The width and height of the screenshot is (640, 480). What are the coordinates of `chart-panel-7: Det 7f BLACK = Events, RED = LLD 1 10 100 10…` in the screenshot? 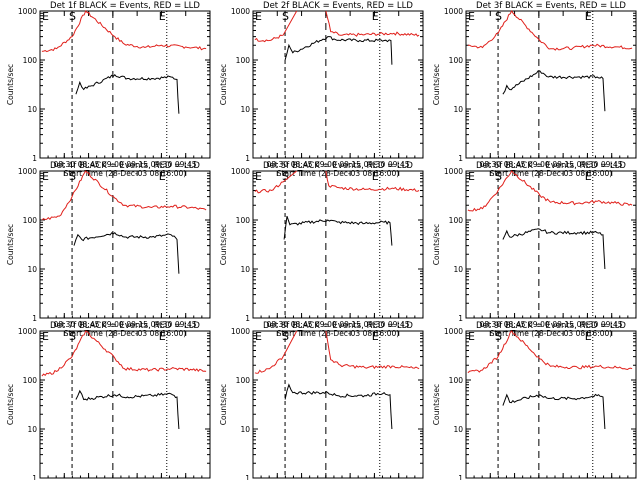 It's located at (108, 400).